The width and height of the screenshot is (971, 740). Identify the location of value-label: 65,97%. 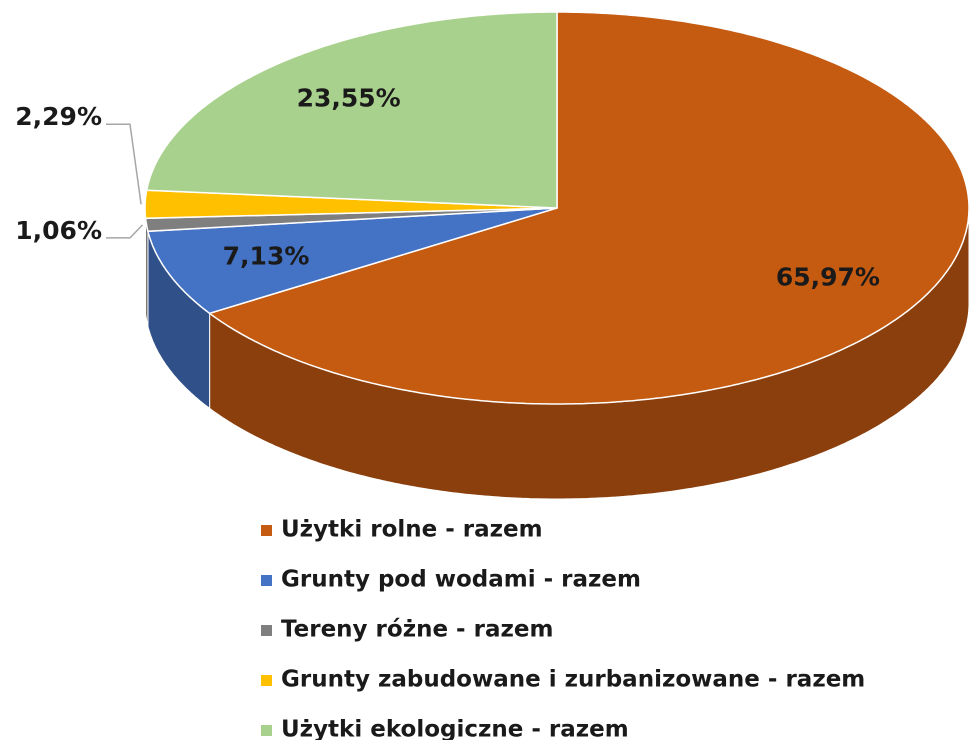
(828, 277).